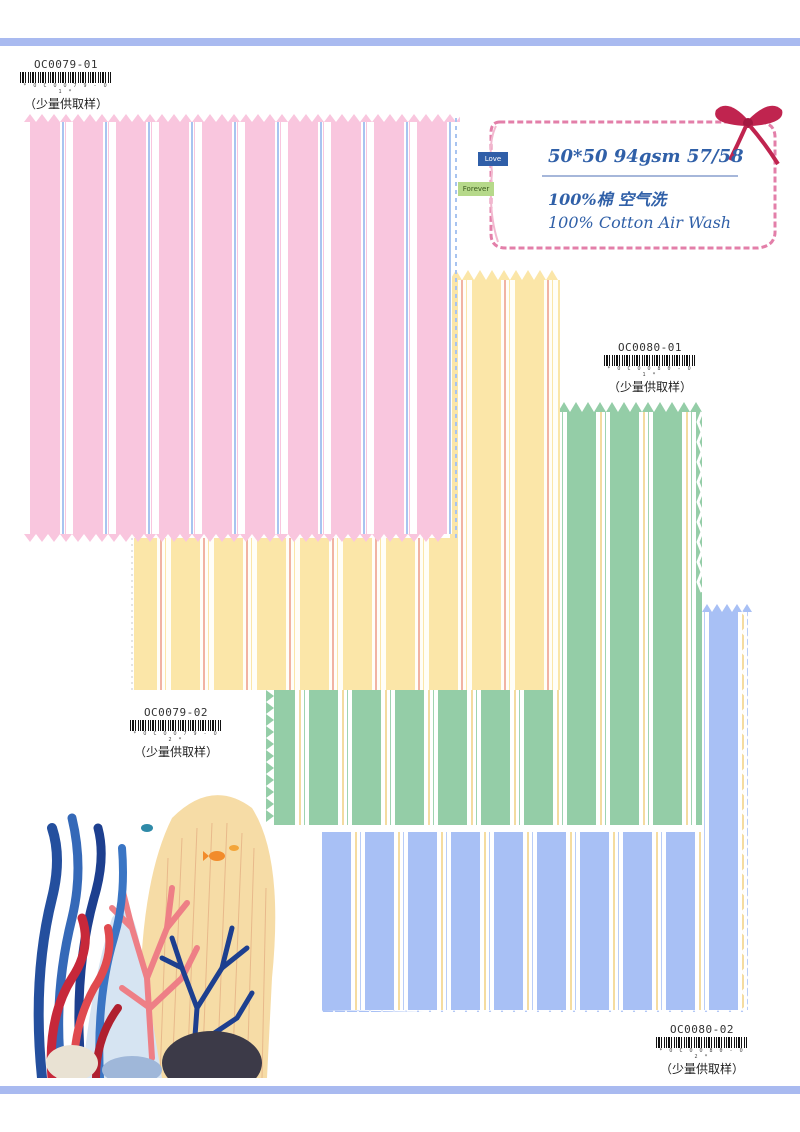 The image size is (800, 1132). I want to click on spec-composition-en: 100% Cotton Air Wash, so click(640, 222).